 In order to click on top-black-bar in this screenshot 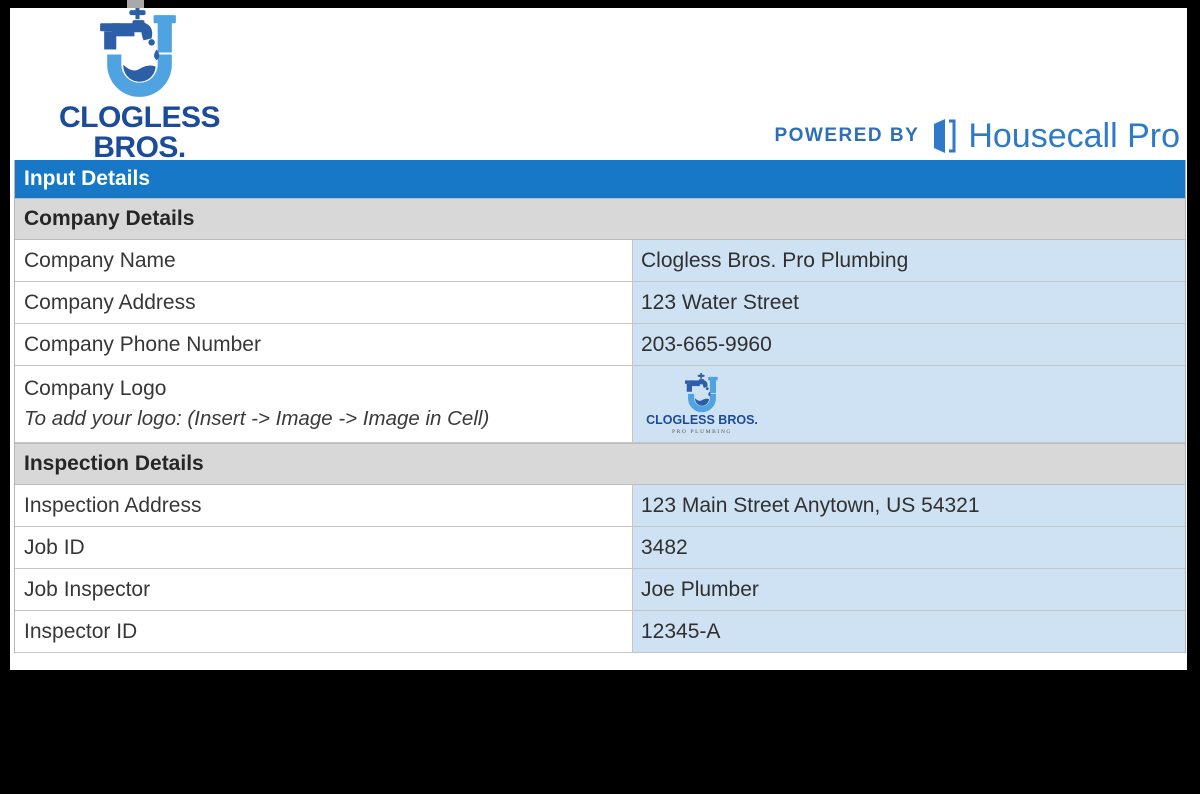, I will do `click(600, 4)`.